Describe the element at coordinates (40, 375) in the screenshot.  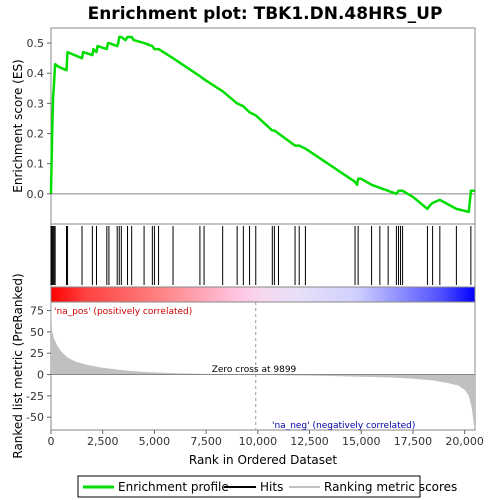
I see `y-tick-label-bottom: 0` at that location.